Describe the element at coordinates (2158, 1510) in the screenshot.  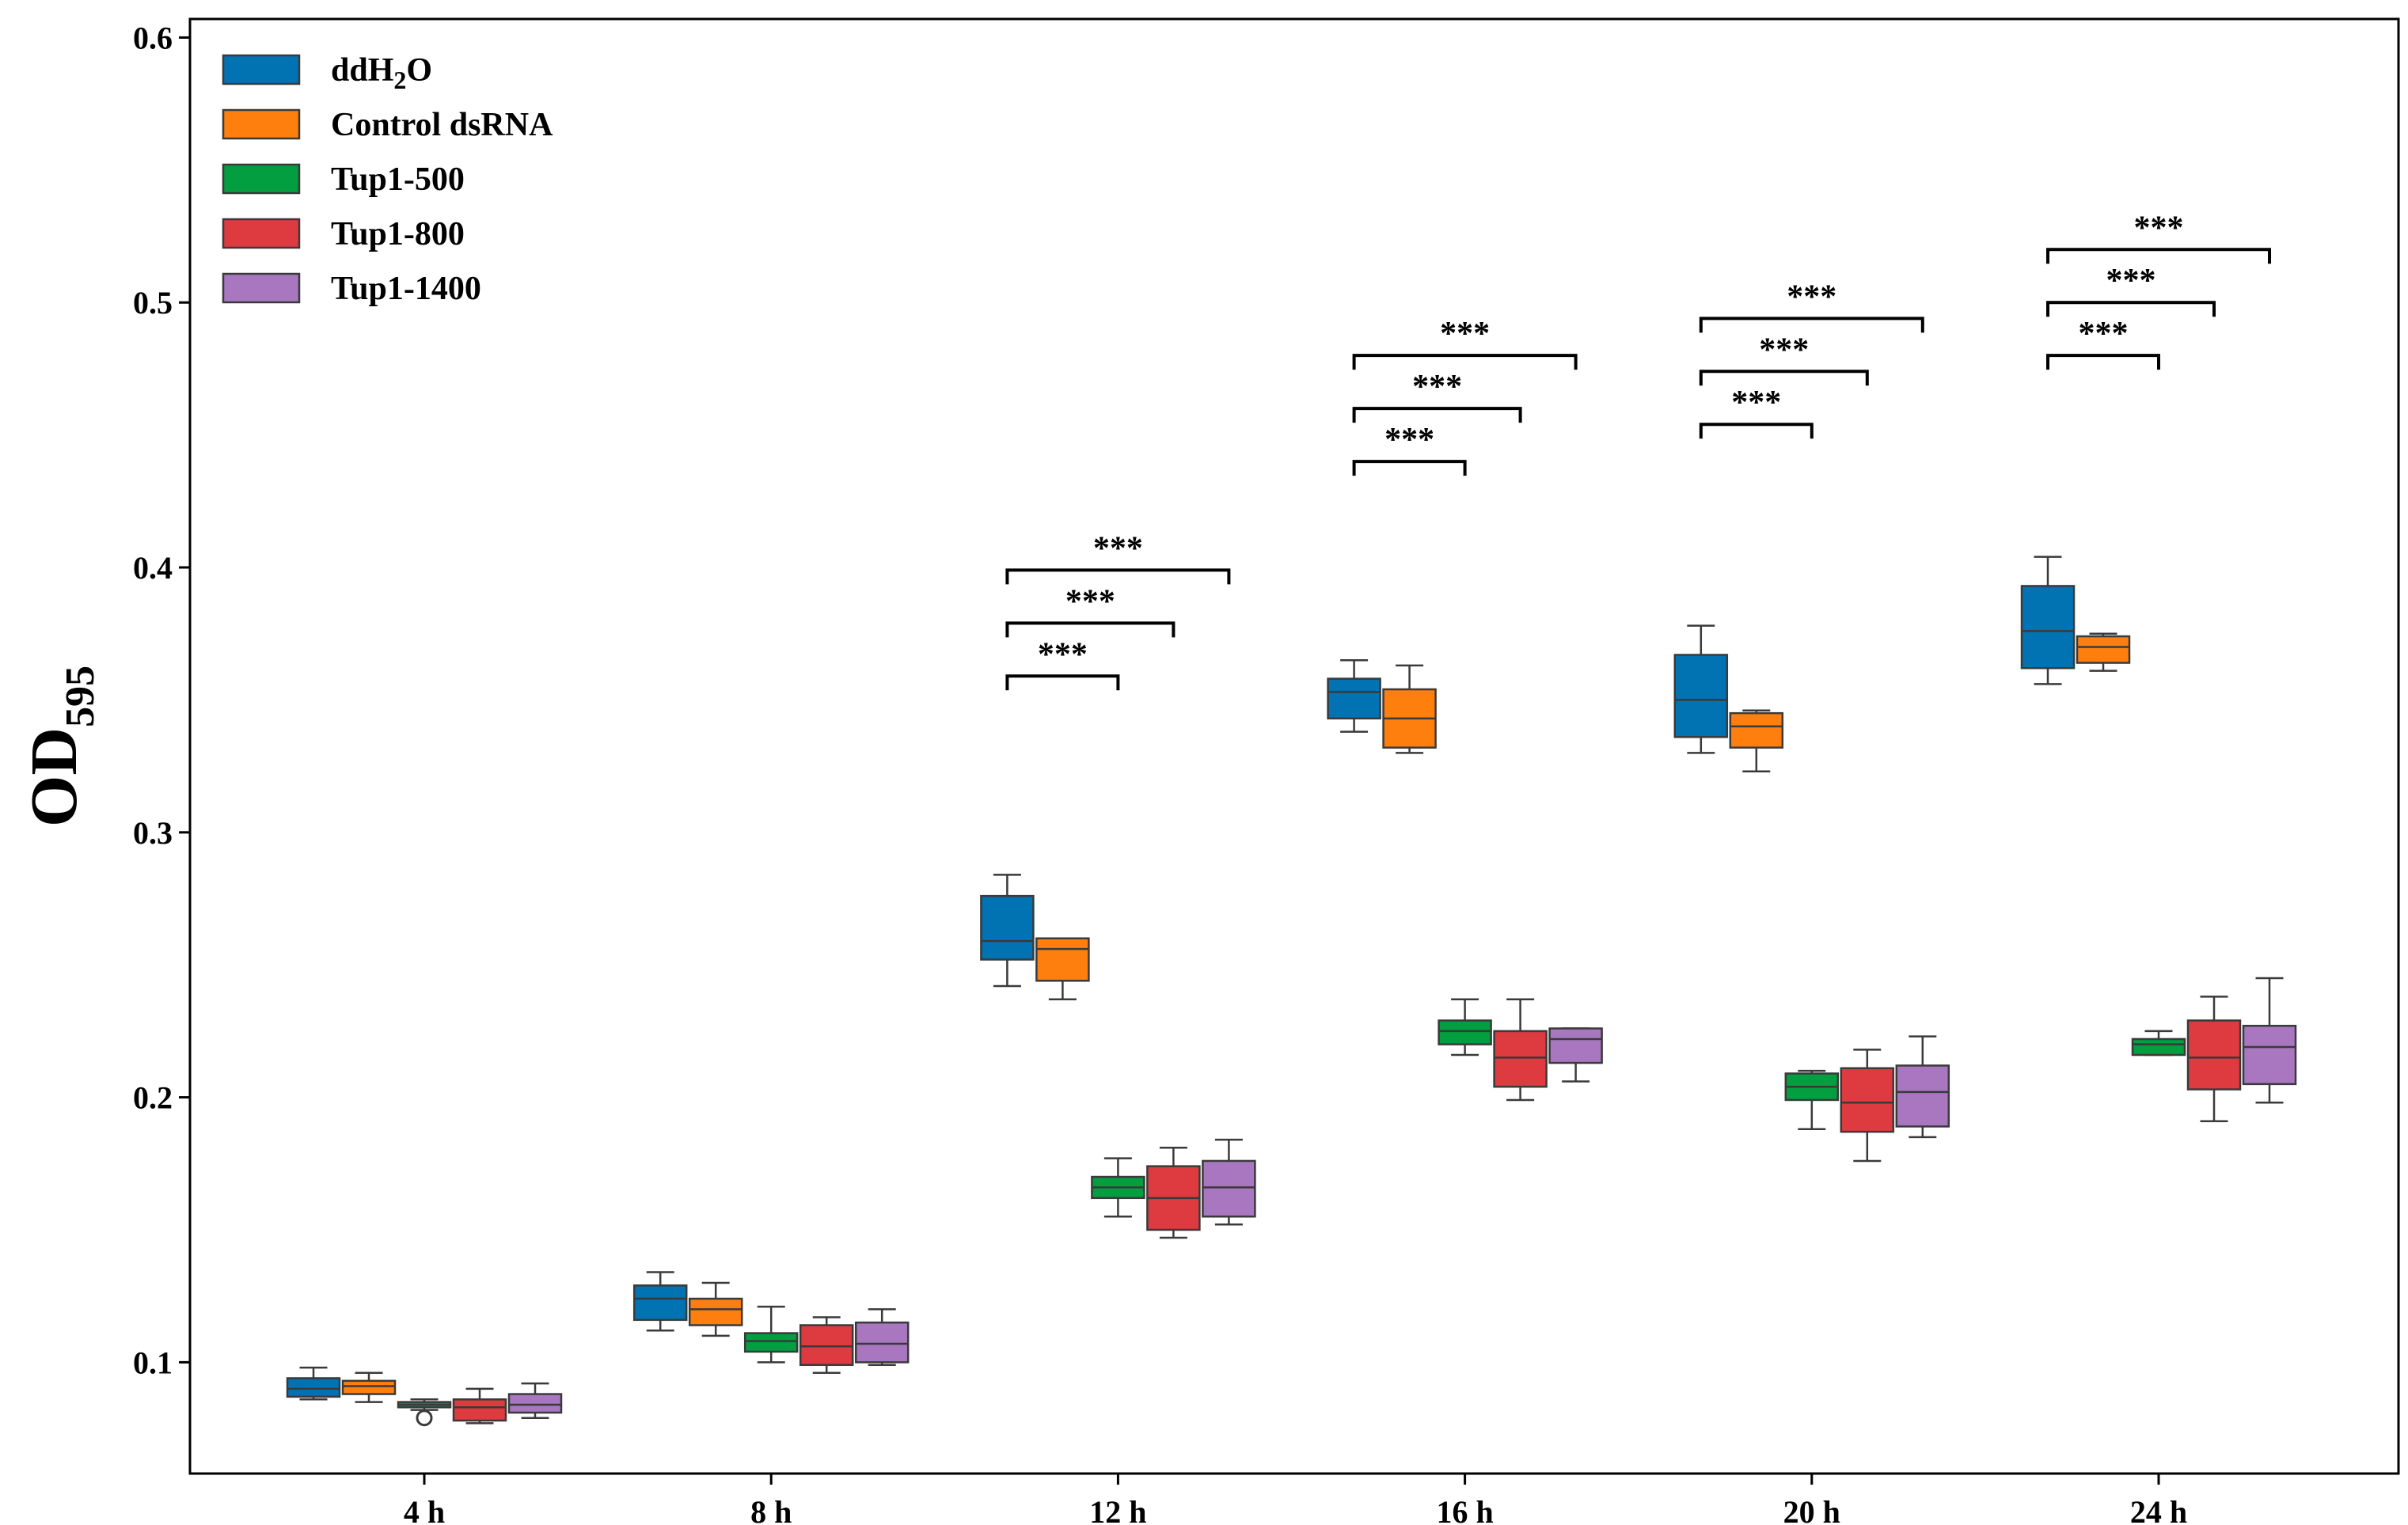
I see `x-tick-label: 24 h` at that location.